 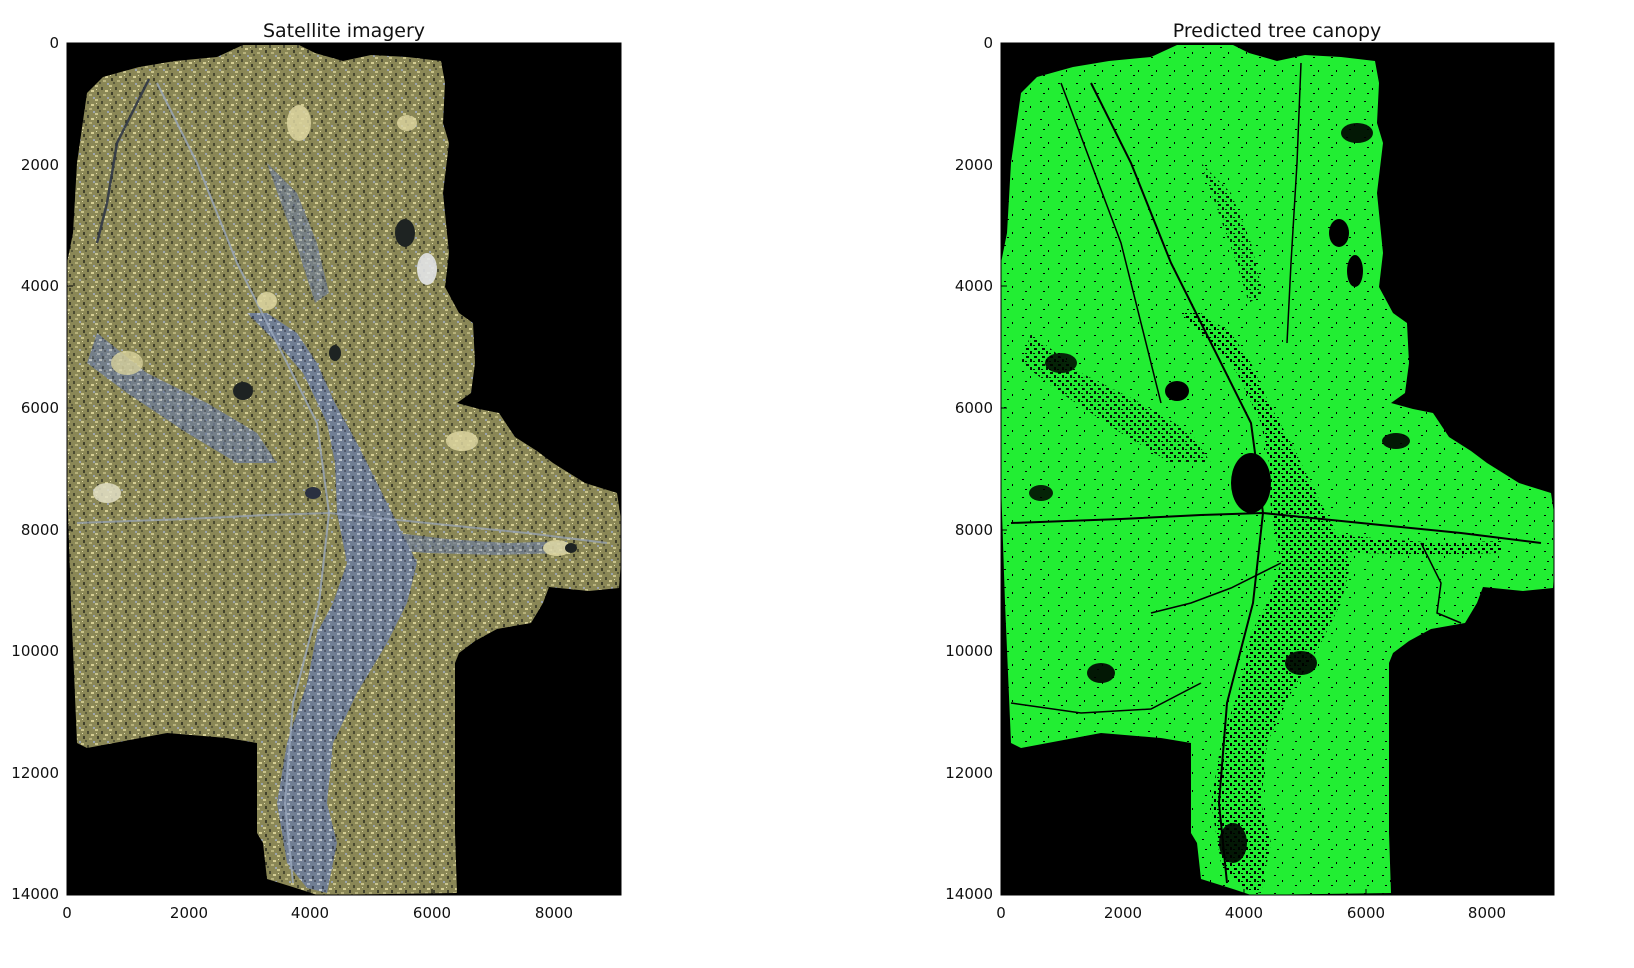 I want to click on panel-title: Predicted tree canopy, so click(x=1277, y=31).